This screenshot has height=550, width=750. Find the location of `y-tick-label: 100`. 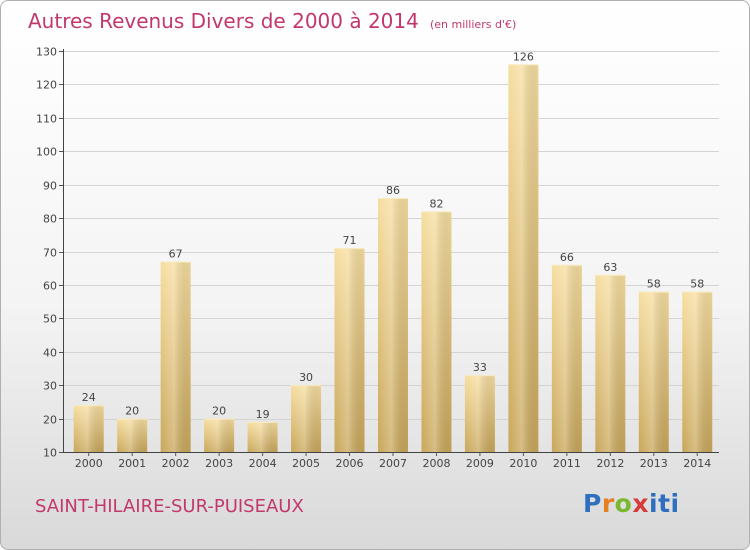

y-tick-label: 100 is located at coordinates (46, 152).